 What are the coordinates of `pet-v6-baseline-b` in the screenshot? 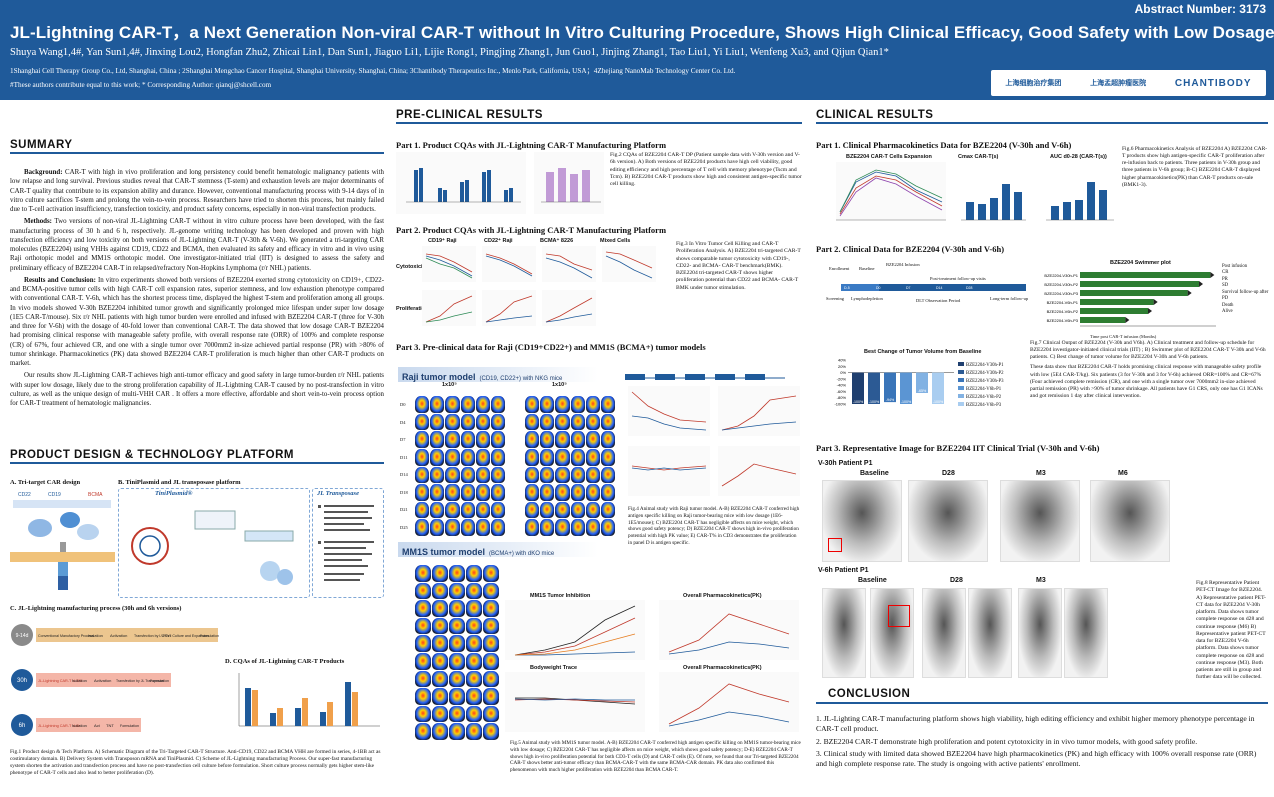 It's located at (892, 633).